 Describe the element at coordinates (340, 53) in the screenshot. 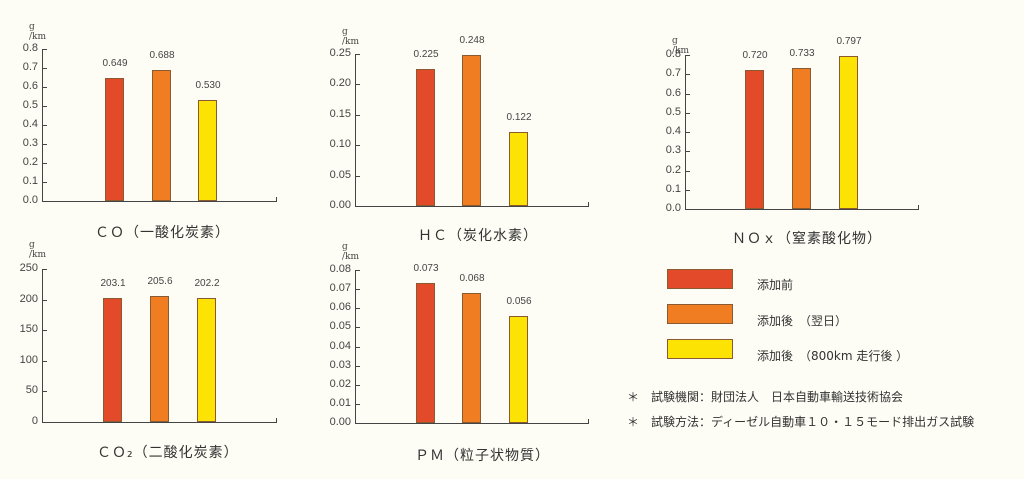

I see `y-tick-label: 0.25` at that location.